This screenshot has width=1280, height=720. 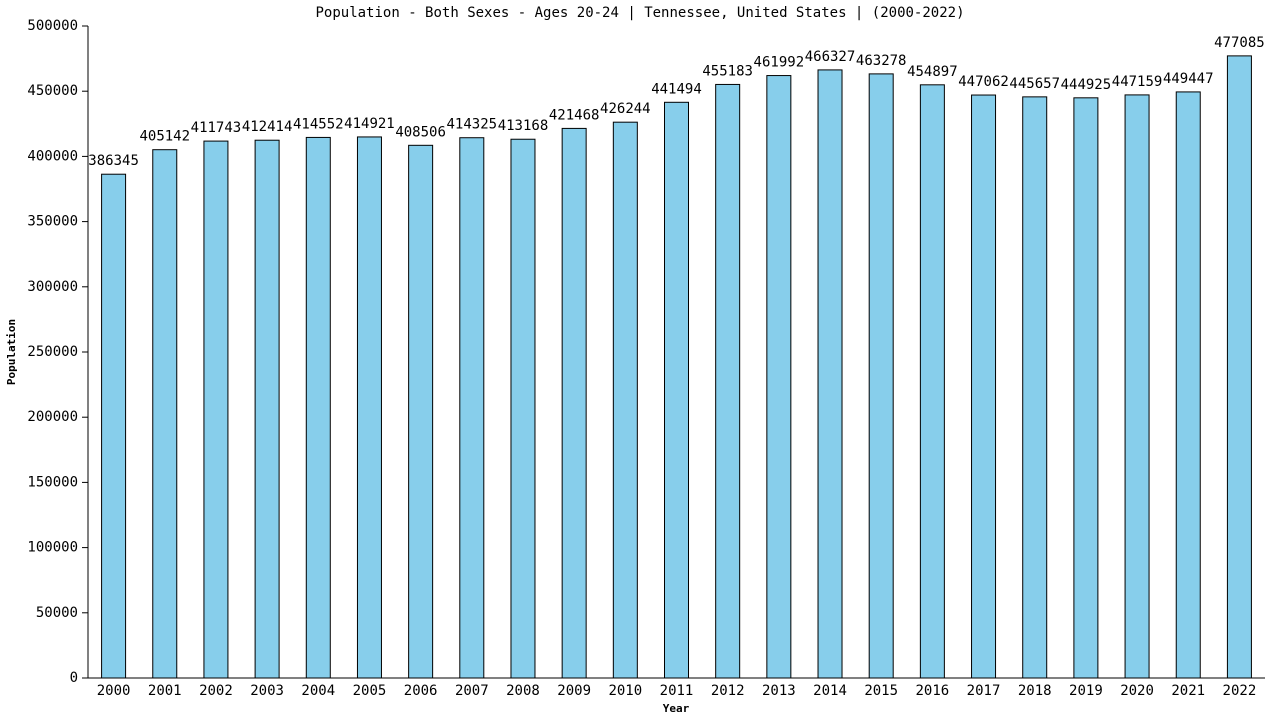 What do you see at coordinates (52, 91) in the screenshot?
I see `y-tick-label: 450000` at bounding box center [52, 91].